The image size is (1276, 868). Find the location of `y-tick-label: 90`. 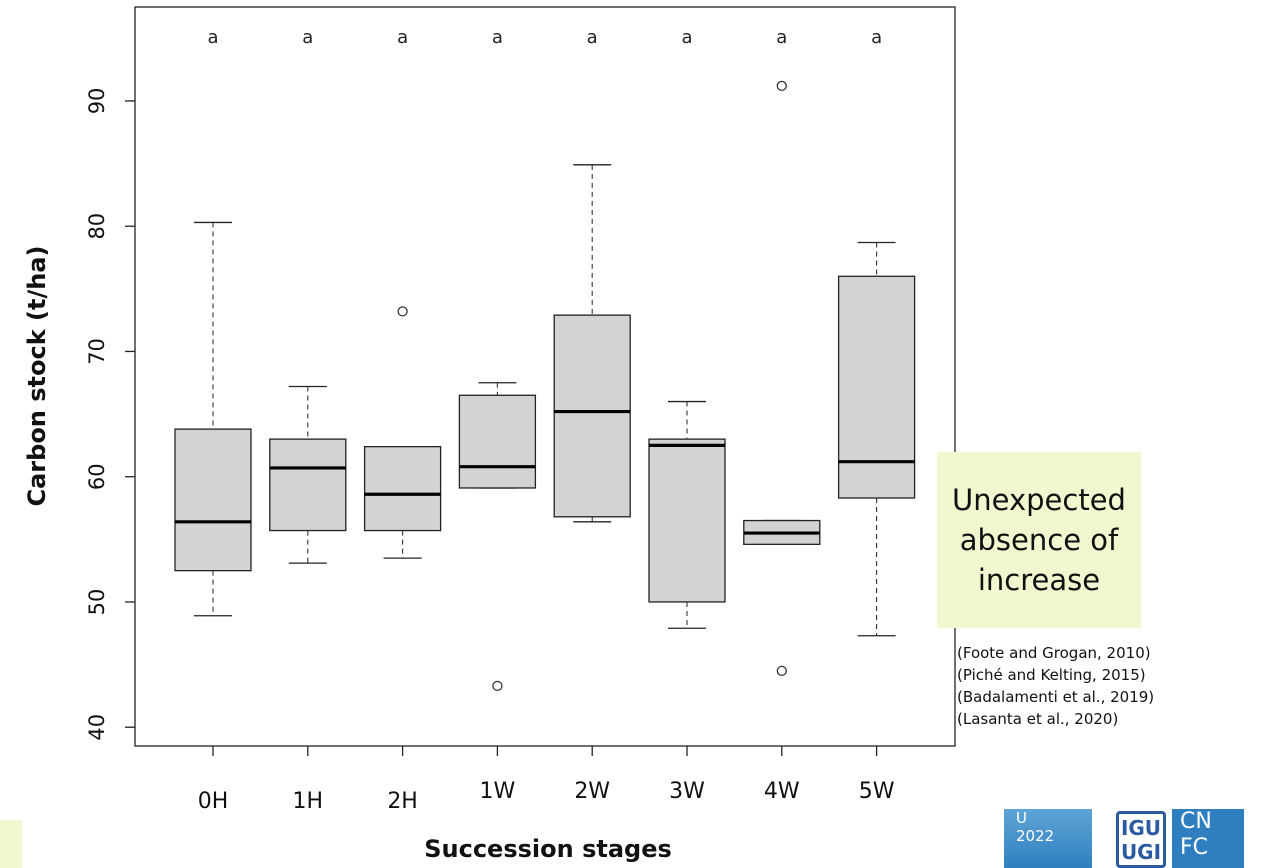

y-tick-label: 90 is located at coordinates (97, 101).